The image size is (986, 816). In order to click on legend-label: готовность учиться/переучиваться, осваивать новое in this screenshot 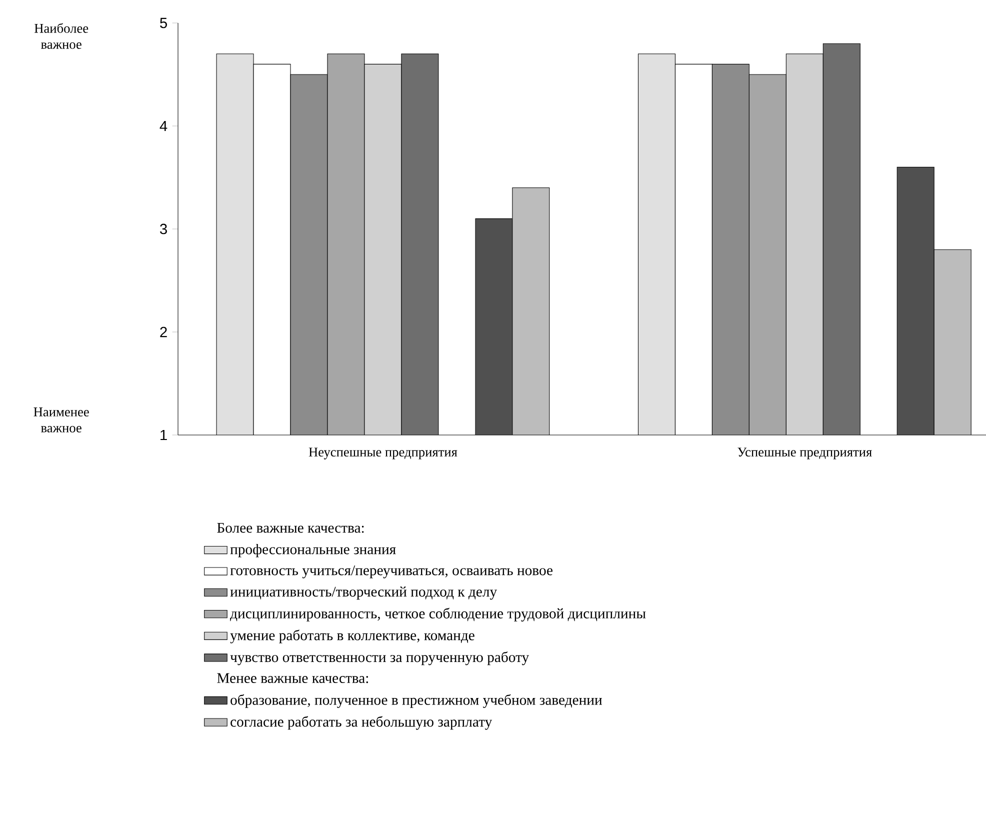, I will do `click(391, 571)`.